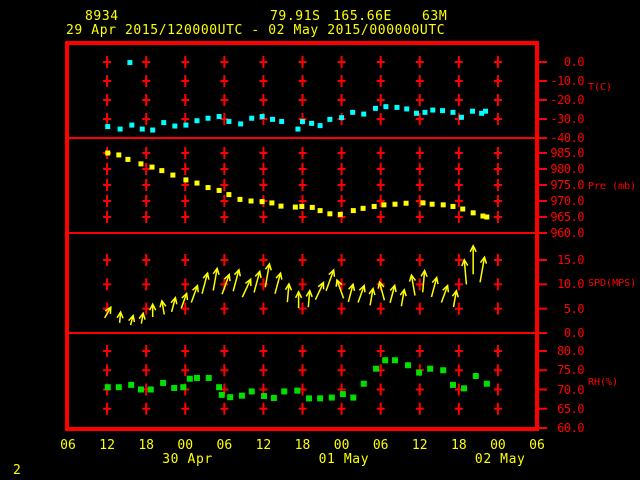 The image size is (640, 480). What do you see at coordinates (17, 470) in the screenshot?
I see `page-number: 2` at bounding box center [17, 470].